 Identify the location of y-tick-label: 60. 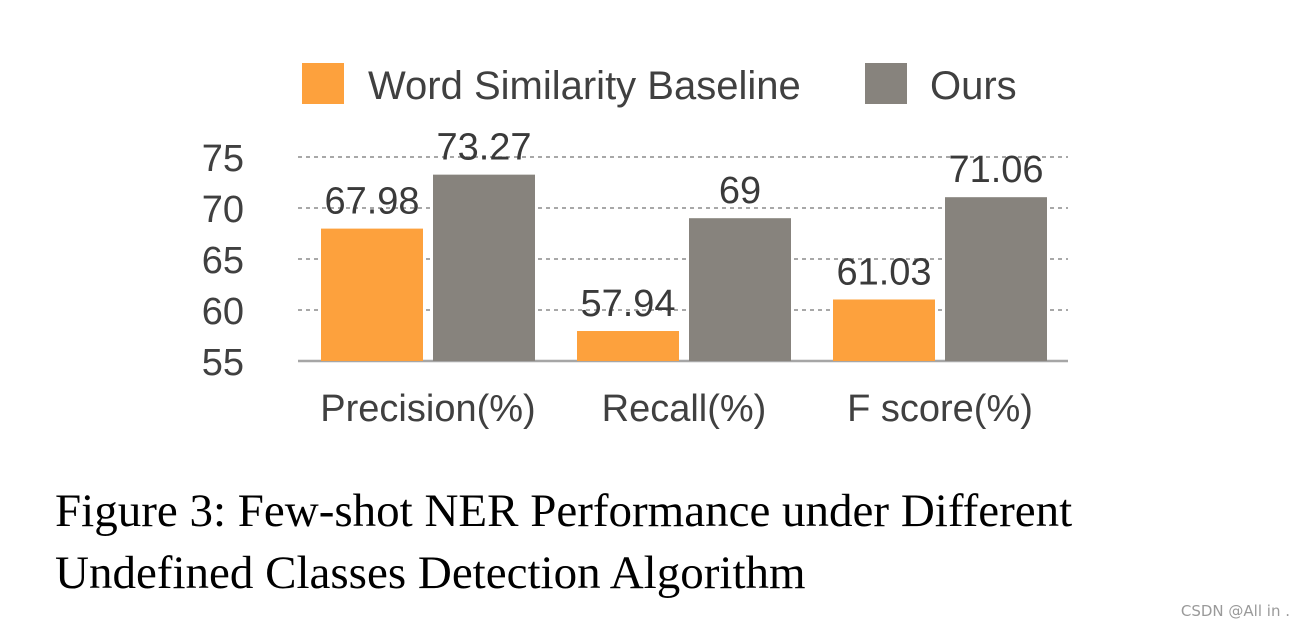
(223, 312).